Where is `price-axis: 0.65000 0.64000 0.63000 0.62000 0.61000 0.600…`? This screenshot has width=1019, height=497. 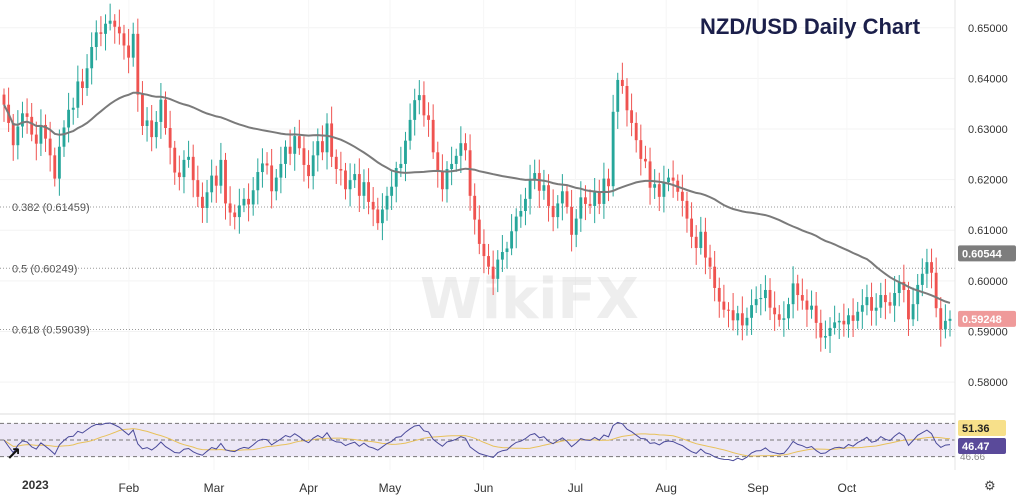 price-axis: 0.65000 0.64000 0.63000 0.62000 0.61000 0.600… is located at coordinates (986, 235).